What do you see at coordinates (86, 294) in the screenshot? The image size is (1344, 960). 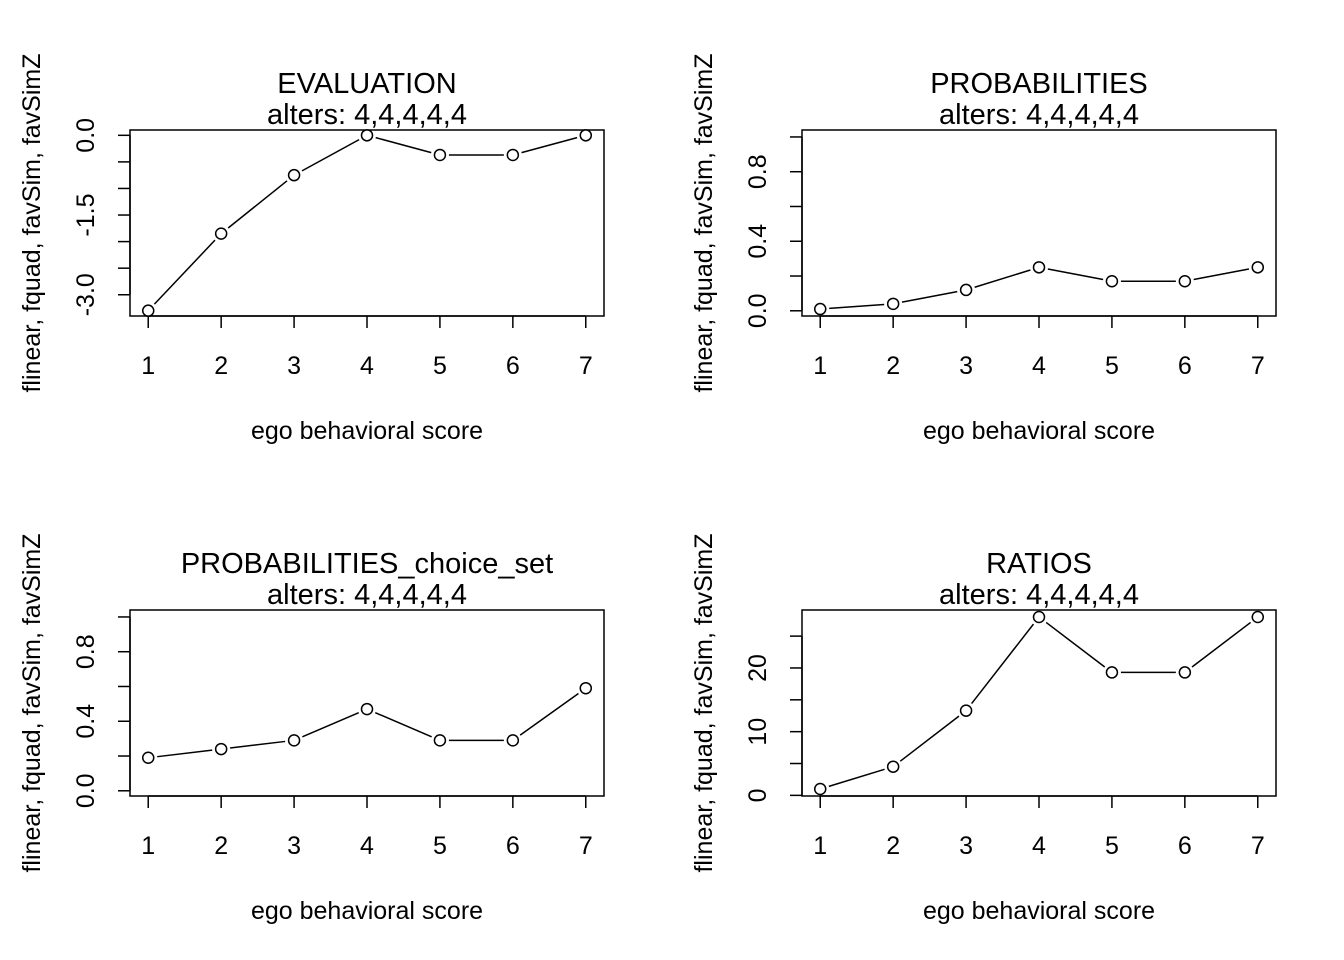 I see `y-tick-label: -3.0` at bounding box center [86, 294].